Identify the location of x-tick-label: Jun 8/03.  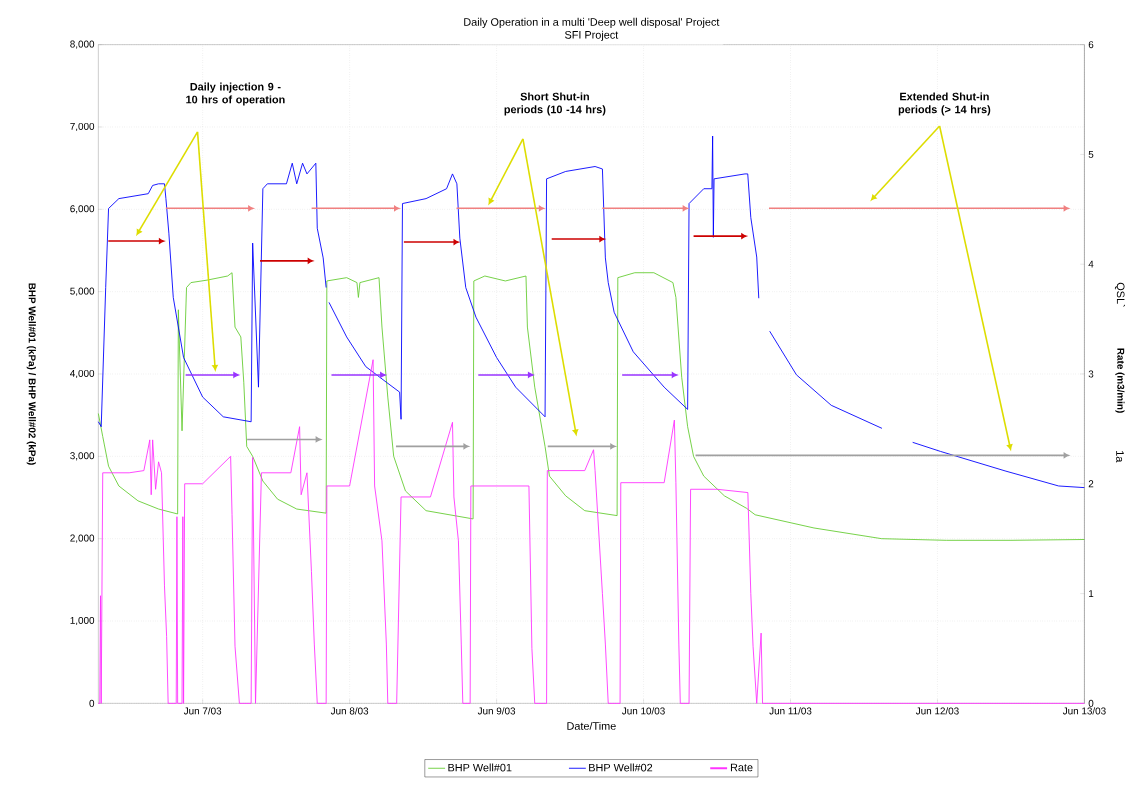
(349, 711).